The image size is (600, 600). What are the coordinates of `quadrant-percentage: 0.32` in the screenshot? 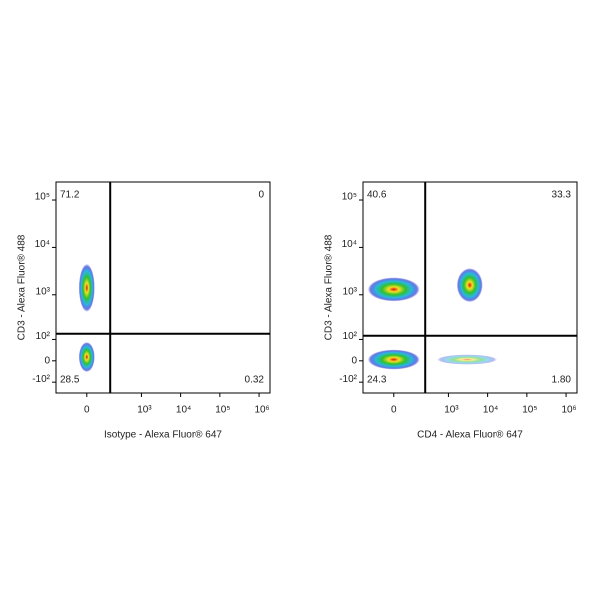 It's located at (255, 380).